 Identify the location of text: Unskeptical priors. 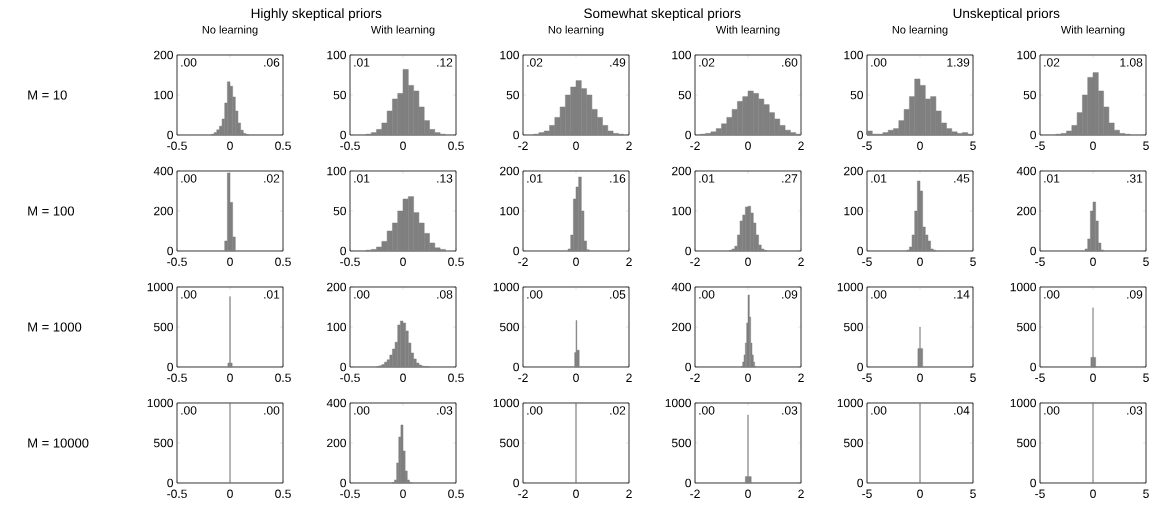
(1006, 14).